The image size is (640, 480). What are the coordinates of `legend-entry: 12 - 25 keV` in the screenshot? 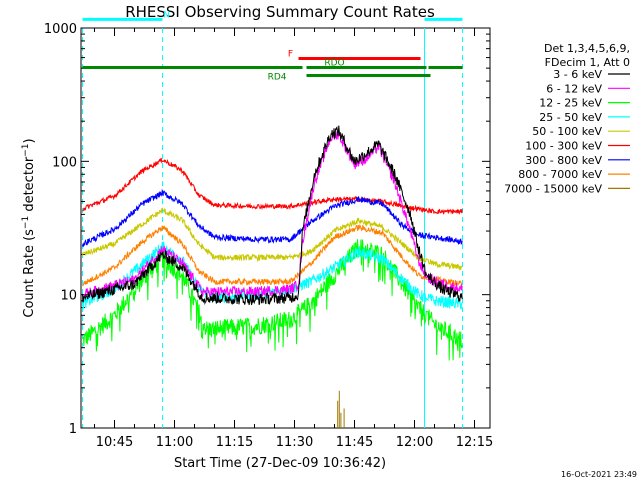 It's located at (570, 103).